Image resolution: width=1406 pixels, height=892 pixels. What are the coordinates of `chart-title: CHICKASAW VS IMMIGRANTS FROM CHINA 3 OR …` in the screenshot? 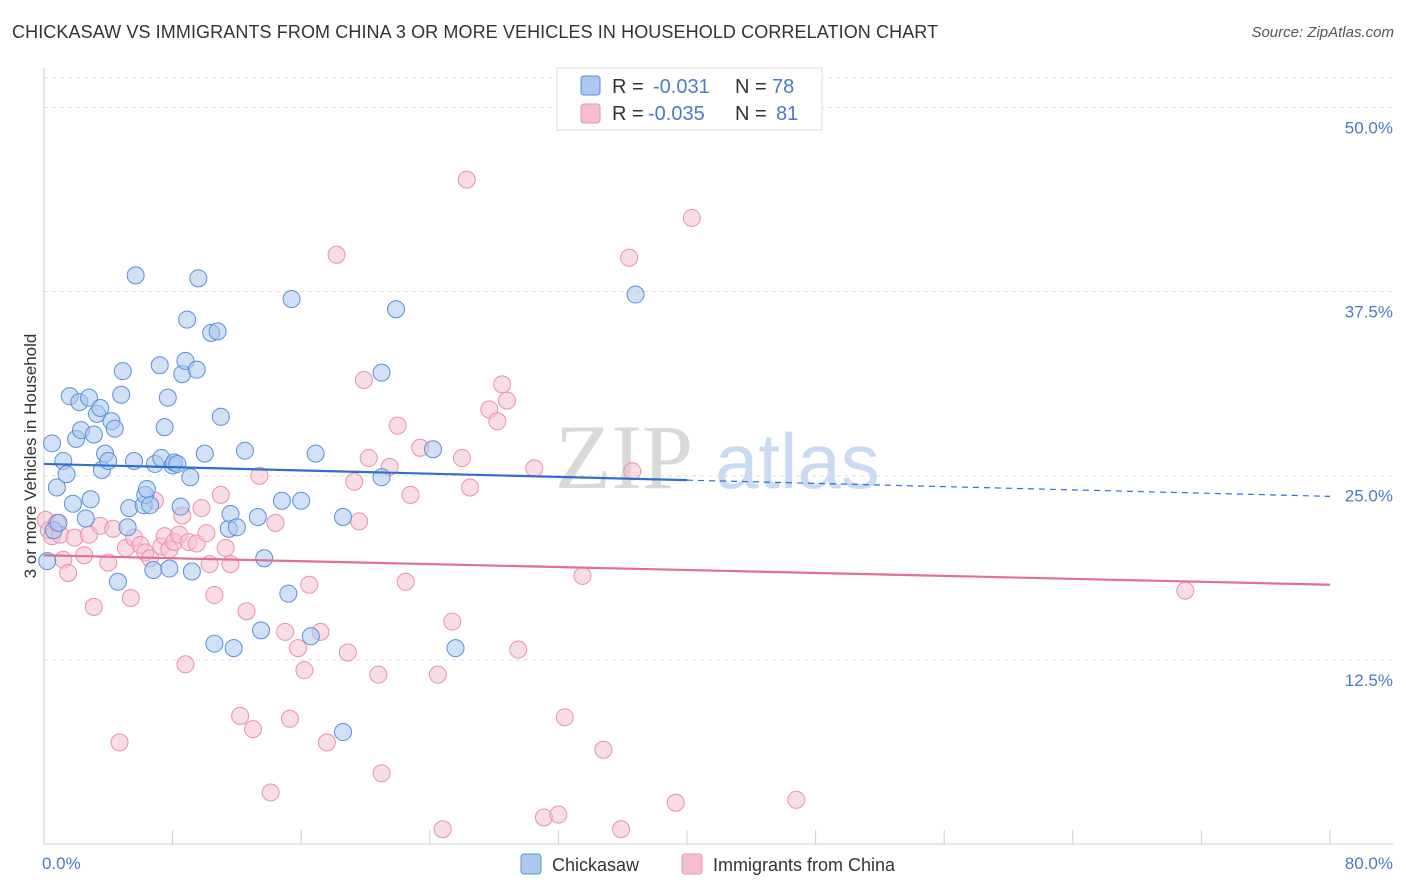 It's located at (475, 32).